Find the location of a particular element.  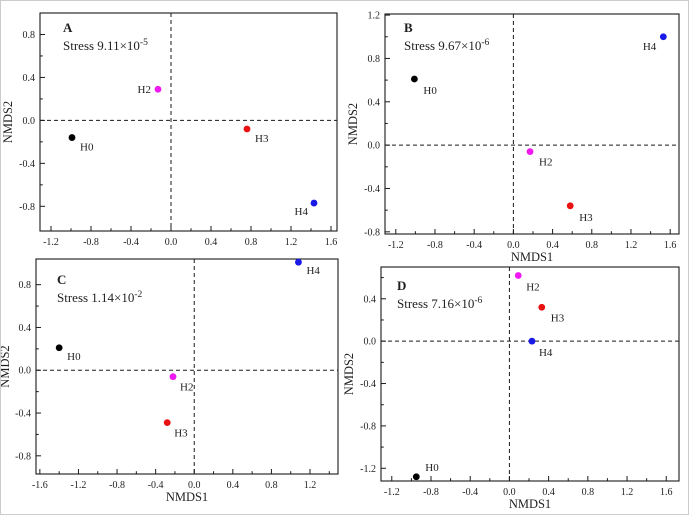

y-tick-label: -1.2 is located at coordinates (368, 469).